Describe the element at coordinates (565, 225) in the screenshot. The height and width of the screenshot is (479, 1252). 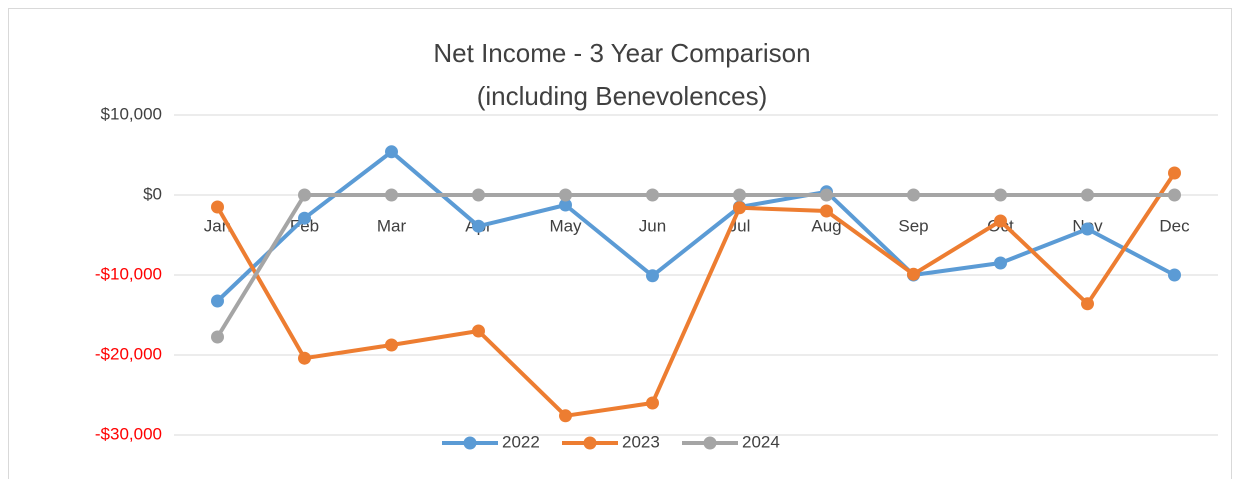
I see `x-tick-label: May` at that location.